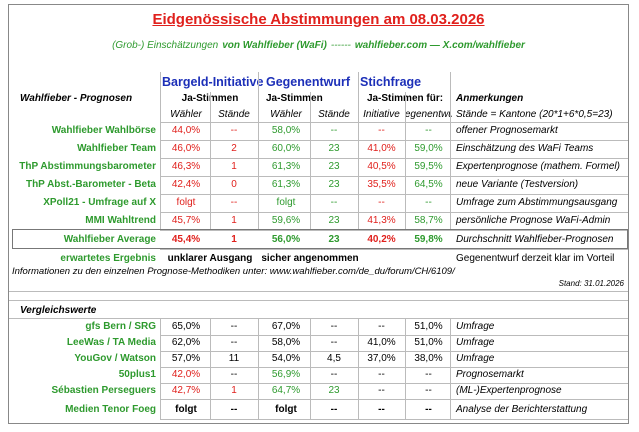 This screenshot has width=639, height=432. What do you see at coordinates (534, 114) in the screenshot?
I see `notes-sub-header: Stände = Kantone (20*1+6*0,5=23)` at bounding box center [534, 114].